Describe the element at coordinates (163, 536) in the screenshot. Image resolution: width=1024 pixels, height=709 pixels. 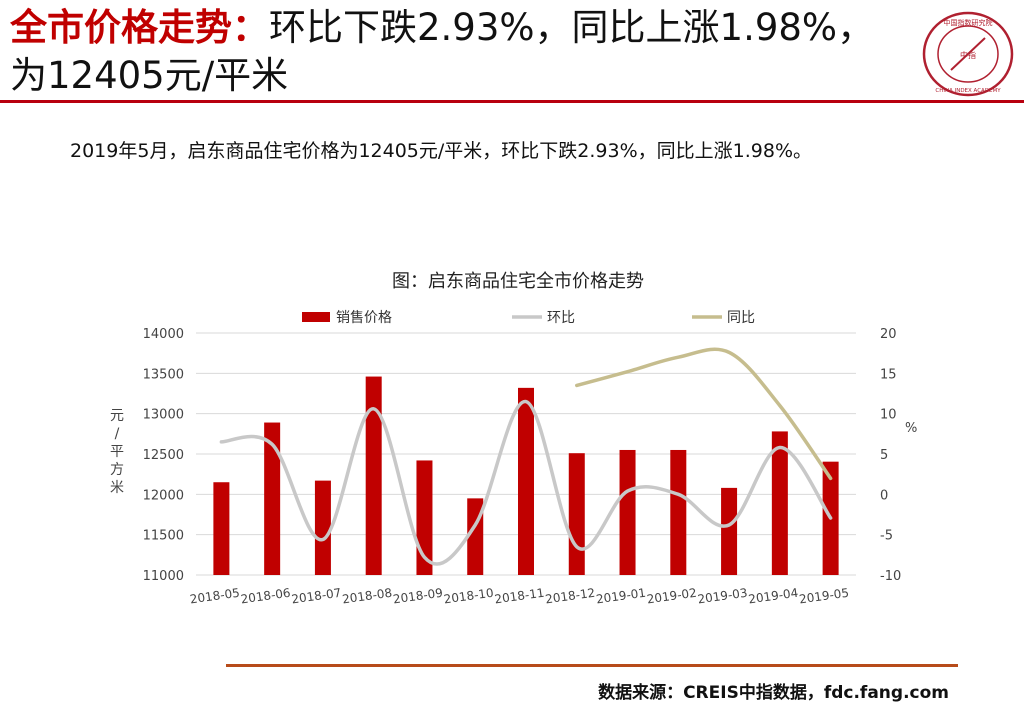
I see `y-left-tick-label: 11500` at that location.